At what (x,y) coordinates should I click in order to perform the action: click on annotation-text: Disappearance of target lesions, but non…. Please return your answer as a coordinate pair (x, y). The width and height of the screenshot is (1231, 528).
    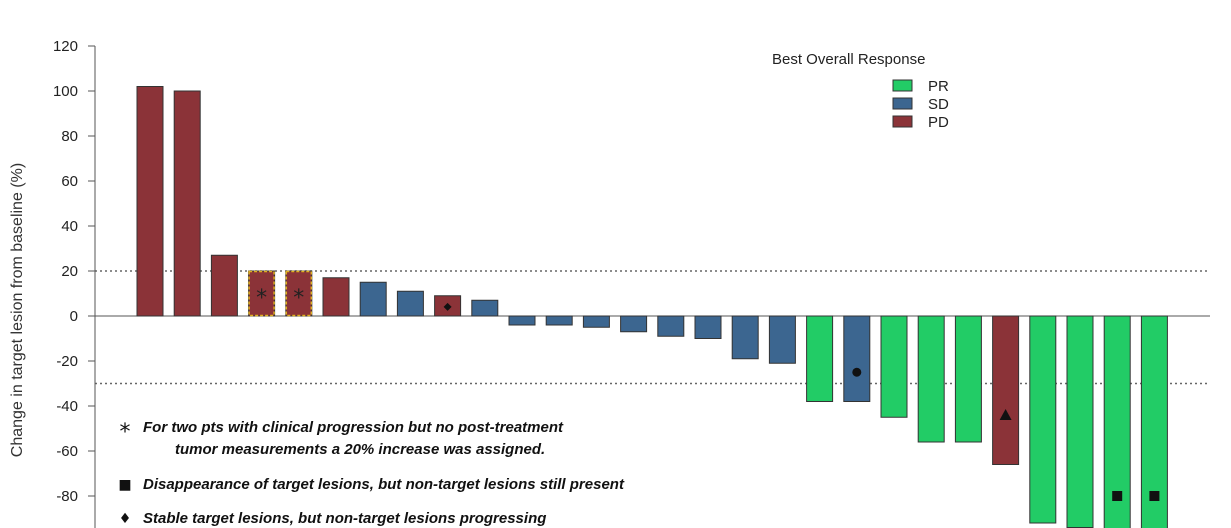
    Looking at the image, I should click on (384, 484).